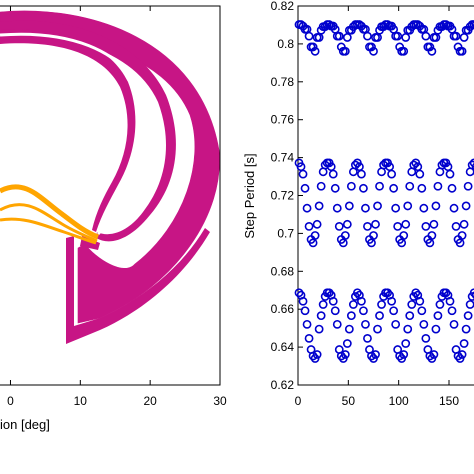 The width and height of the screenshot is (474, 474). Describe the element at coordinates (283, 196) in the screenshot. I see `right-y-tick-label: 0.72` at that location.